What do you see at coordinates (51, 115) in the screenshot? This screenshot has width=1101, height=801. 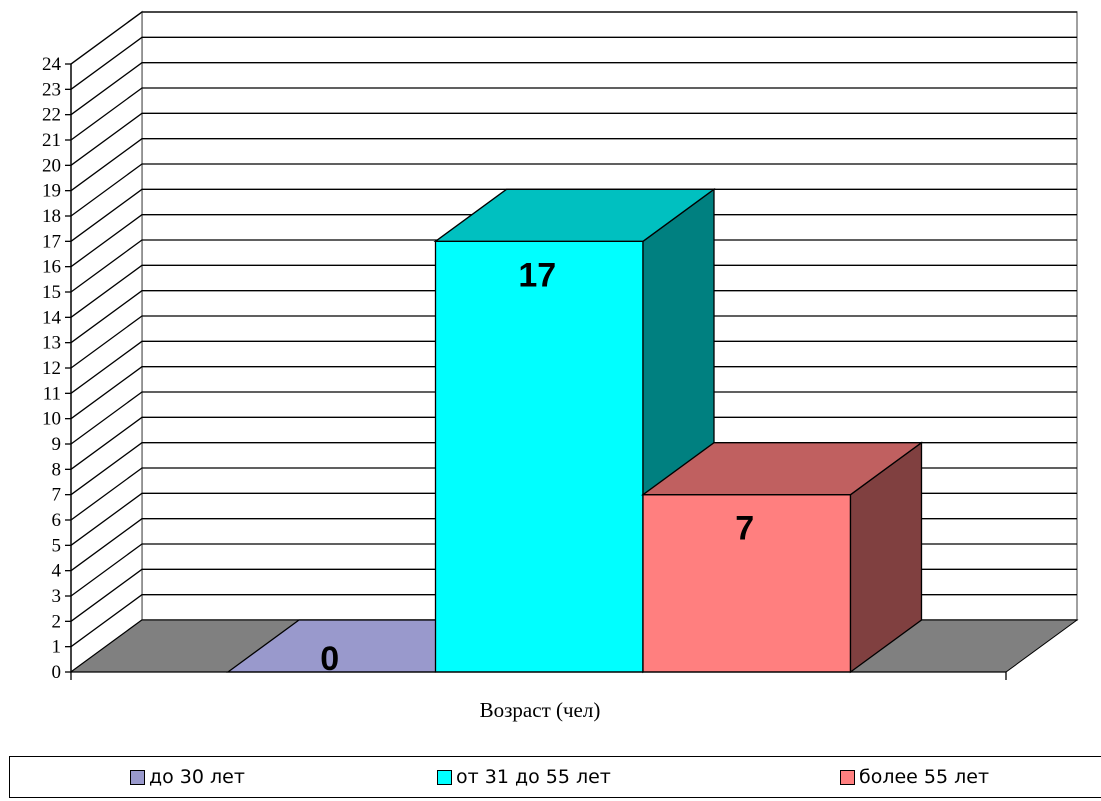 I see `y-tick-label: 22` at bounding box center [51, 115].